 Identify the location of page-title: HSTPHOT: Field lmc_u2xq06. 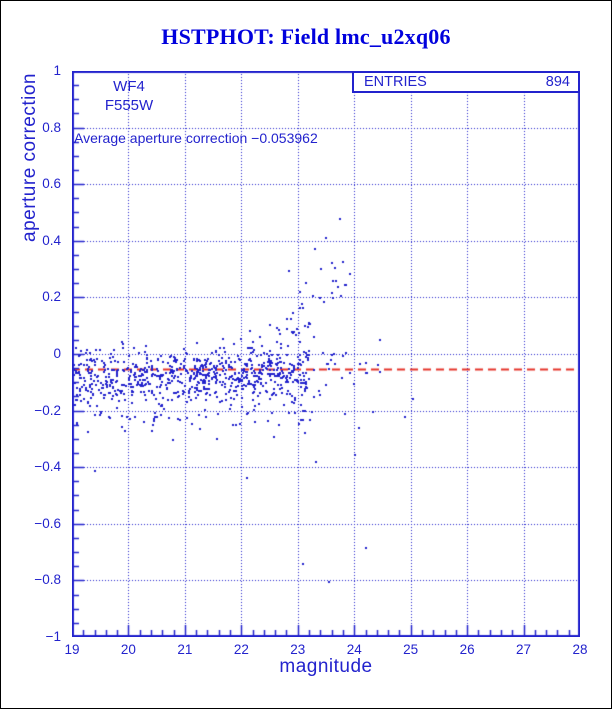
(306, 36).